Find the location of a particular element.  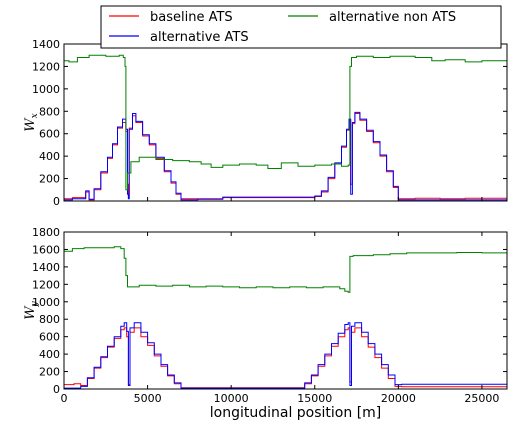

legend-box is located at coordinates (301, 27).